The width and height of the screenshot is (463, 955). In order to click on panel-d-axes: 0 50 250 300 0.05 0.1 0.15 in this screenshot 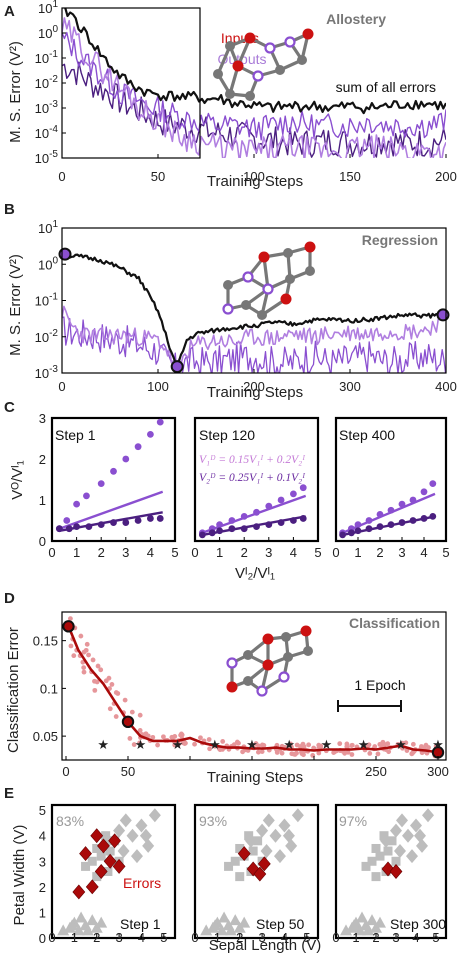, I will do `click(241, 706)`.